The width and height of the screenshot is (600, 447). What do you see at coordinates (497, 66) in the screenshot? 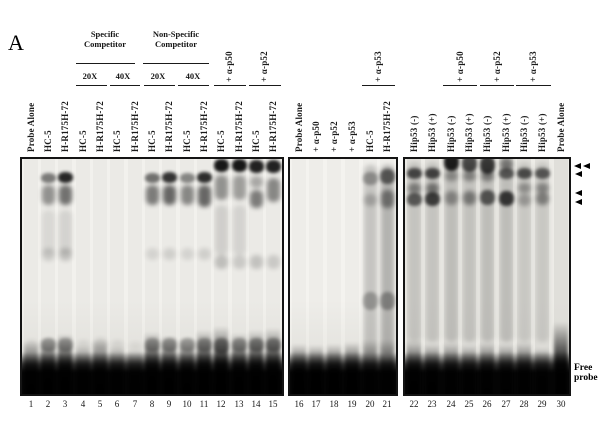
I see `antibody-group-label: + α-p52` at bounding box center [497, 66].